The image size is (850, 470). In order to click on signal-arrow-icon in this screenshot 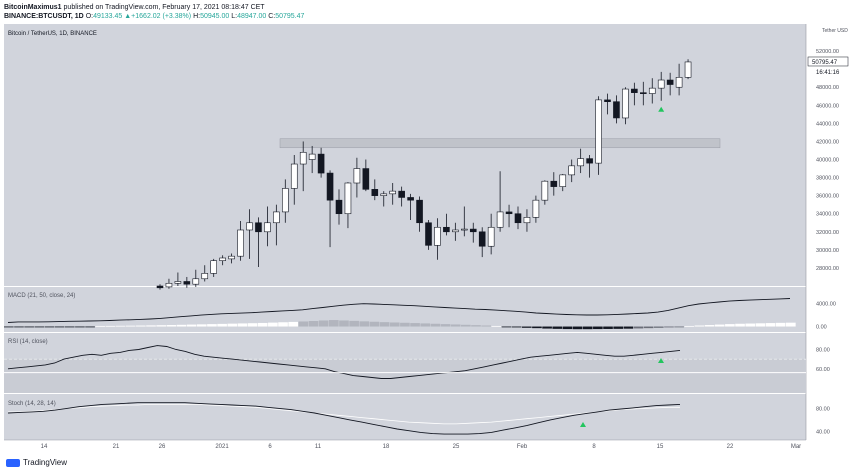, I will do `click(661, 109)`.